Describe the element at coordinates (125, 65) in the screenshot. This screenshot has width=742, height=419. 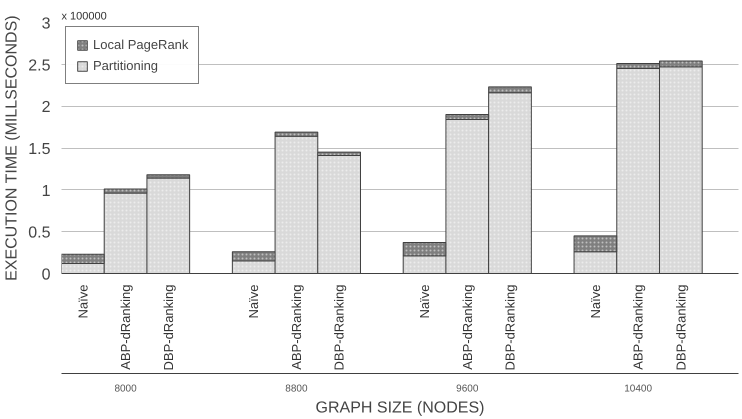
I see `legend-label: Partitioning` at that location.